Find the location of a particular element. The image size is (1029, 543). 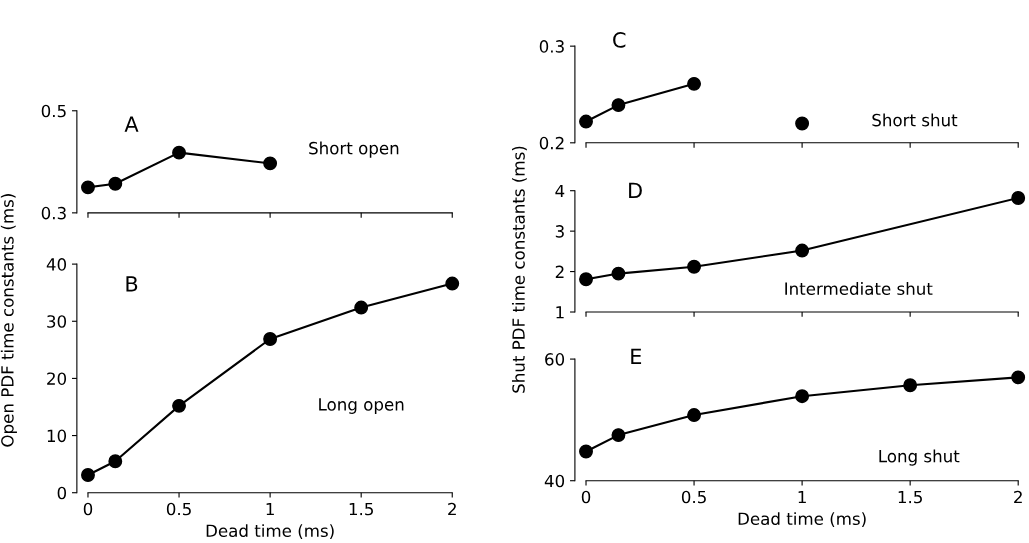

y-axis-title: Shut PDF time constants (ms) is located at coordinates (519, 269).